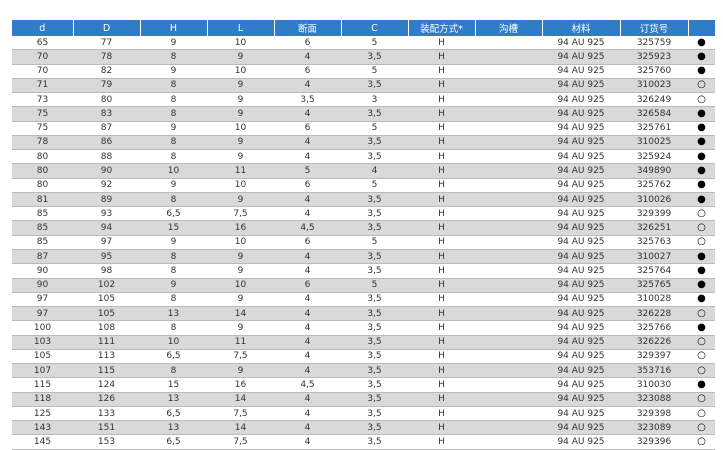 Image resolution: width=723 pixels, height=450 pixels. I want to click on table-row: 105 113 6,5 7,5 4 3,5 H 94 AU 925 329397 ○, so click(363, 357).